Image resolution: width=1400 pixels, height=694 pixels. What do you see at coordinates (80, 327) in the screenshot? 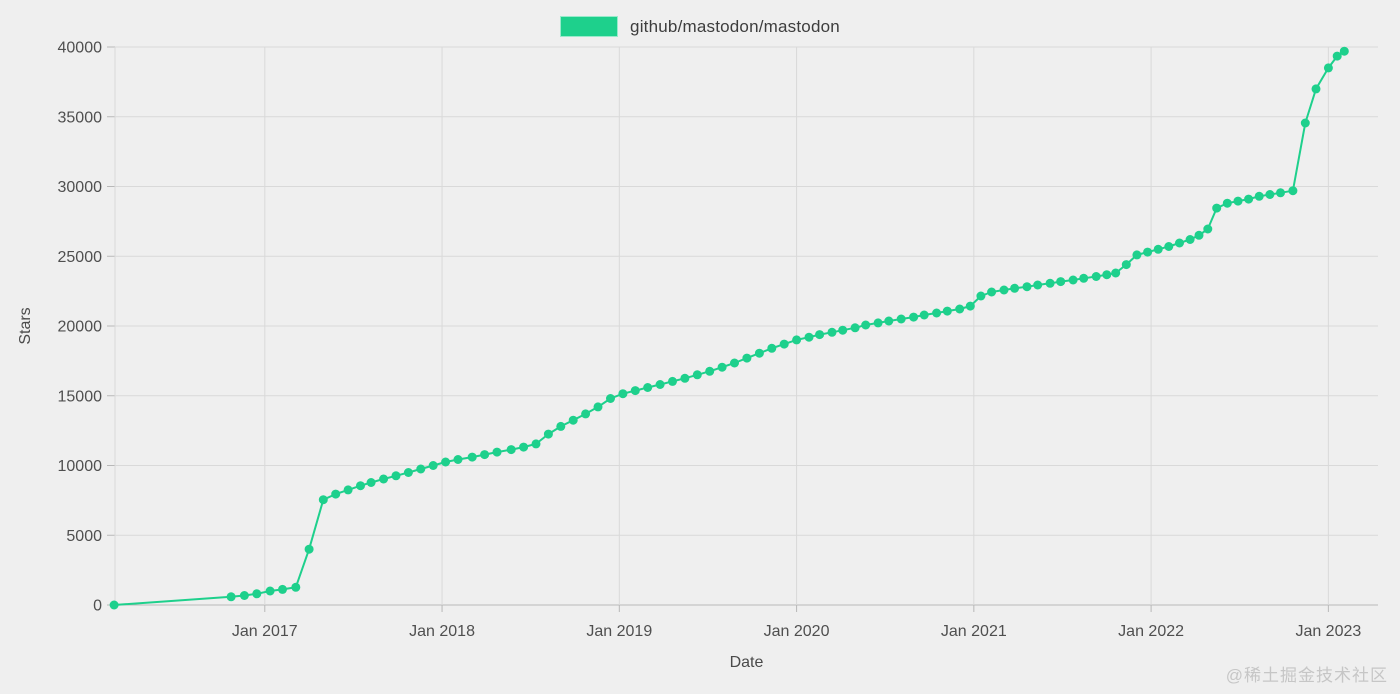
I see `y-tick-label: 20000` at bounding box center [80, 327].